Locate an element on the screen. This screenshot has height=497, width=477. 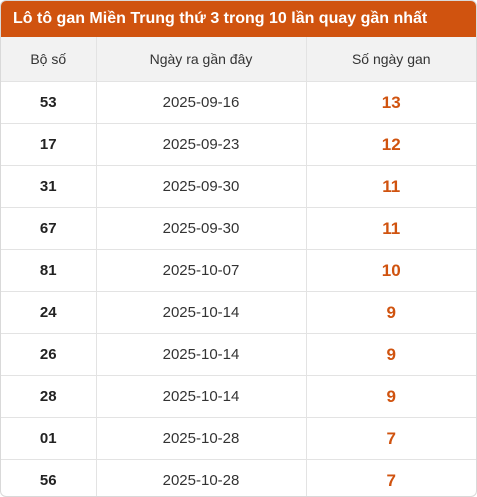
table-row: 53 2025-09-16 13 is located at coordinates (238, 102).